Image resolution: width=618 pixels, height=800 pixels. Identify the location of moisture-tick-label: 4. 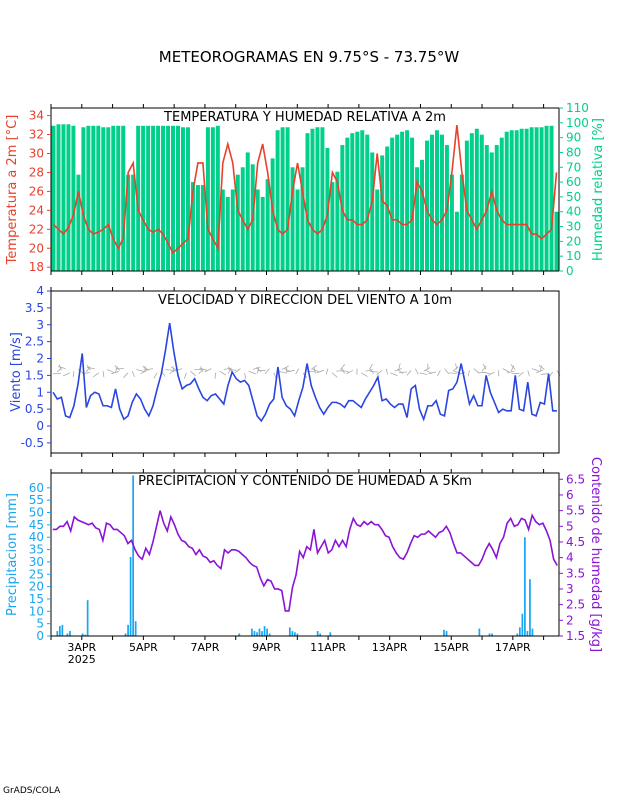
(570, 558).